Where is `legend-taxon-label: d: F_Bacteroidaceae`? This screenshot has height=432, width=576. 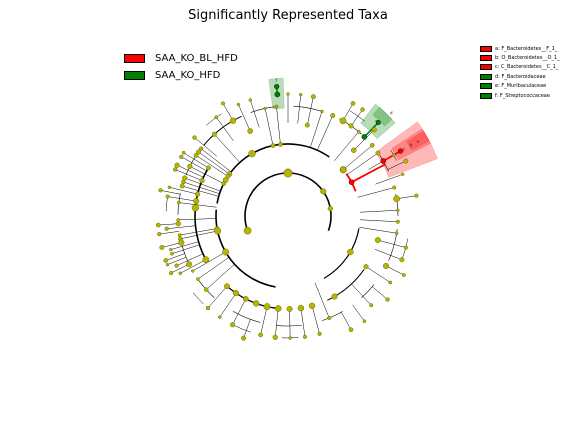
legend-taxon-label: d: F_Bacteroidaceae is located at coordinates (520, 76).